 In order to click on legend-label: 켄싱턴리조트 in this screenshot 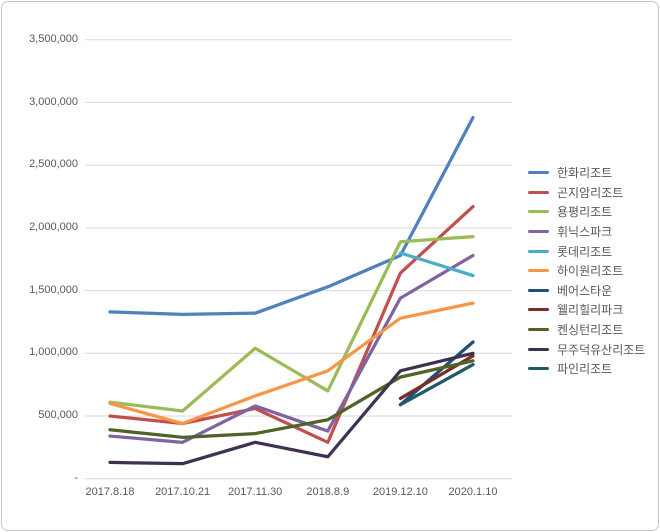, I will do `click(590, 330)`.